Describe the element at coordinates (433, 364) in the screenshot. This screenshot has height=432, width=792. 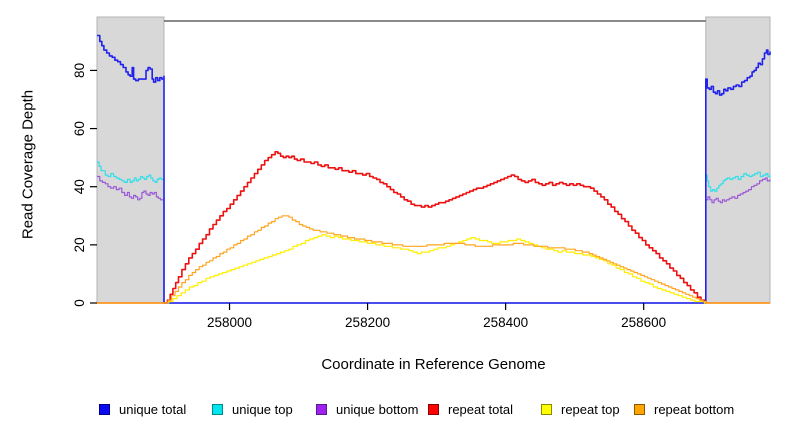
I see `x-axis-title: Coordinate in Reference Genome` at that location.